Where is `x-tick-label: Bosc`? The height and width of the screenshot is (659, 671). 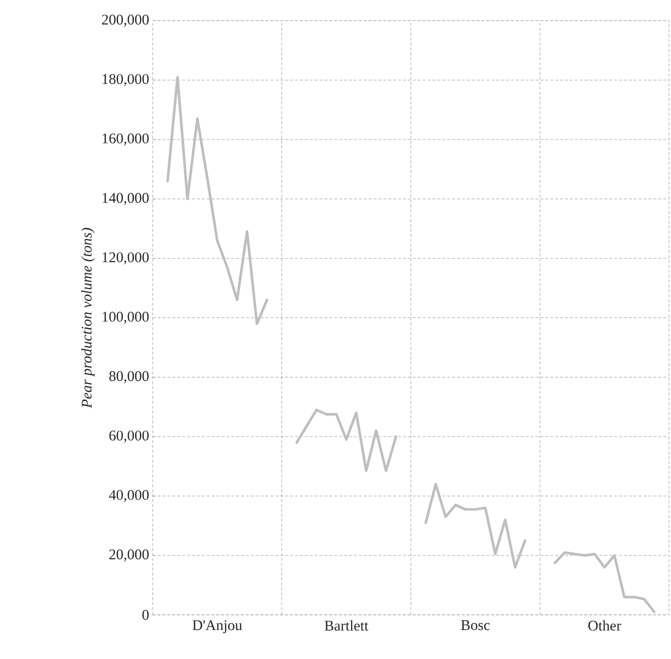
x-tick-label: Bosc is located at coordinates (475, 625).